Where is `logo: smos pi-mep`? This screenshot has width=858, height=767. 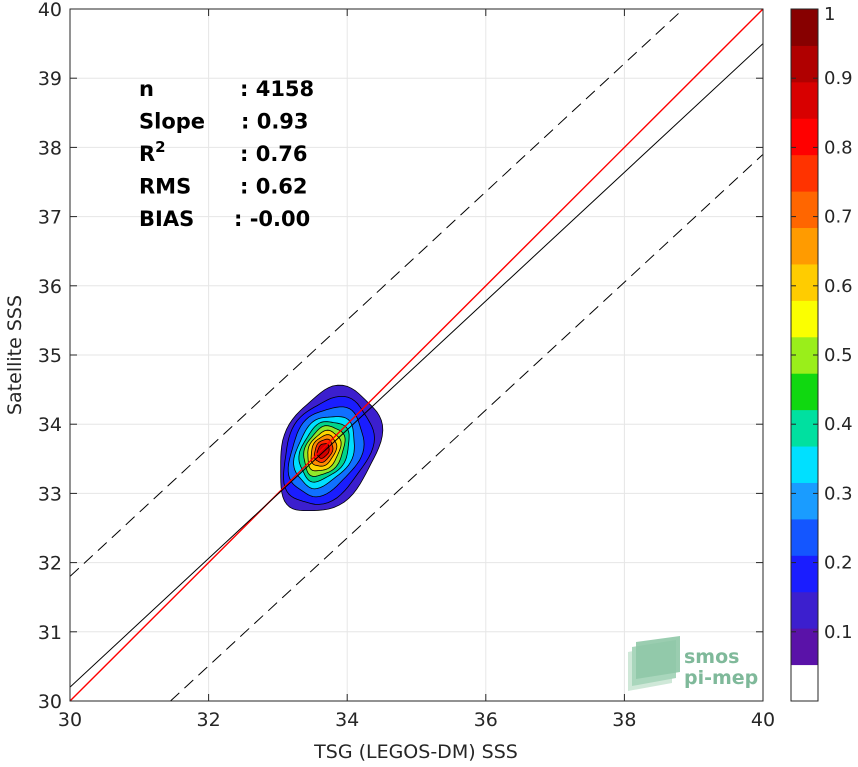 logo: smos pi-mep is located at coordinates (693, 663).